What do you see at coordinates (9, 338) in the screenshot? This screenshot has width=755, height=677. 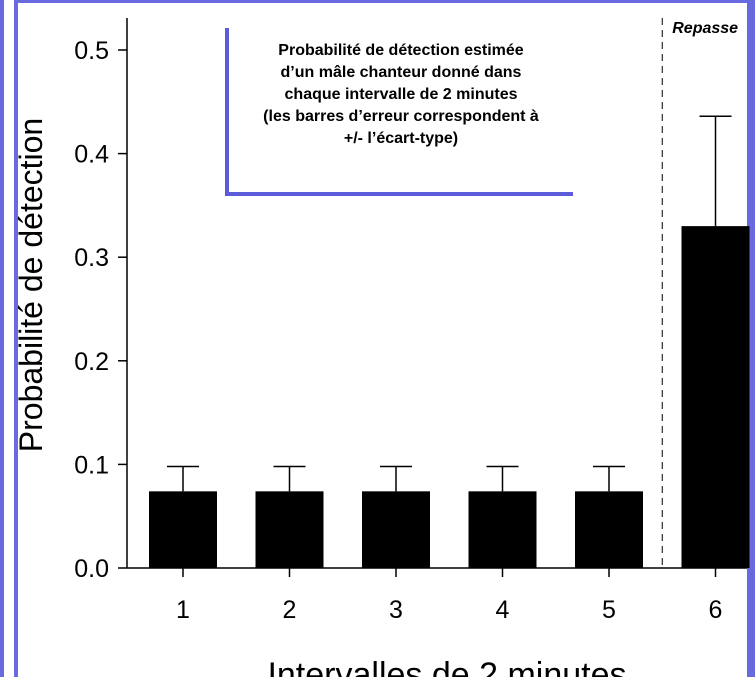 I see `frame-inner-margin` at bounding box center [9, 338].